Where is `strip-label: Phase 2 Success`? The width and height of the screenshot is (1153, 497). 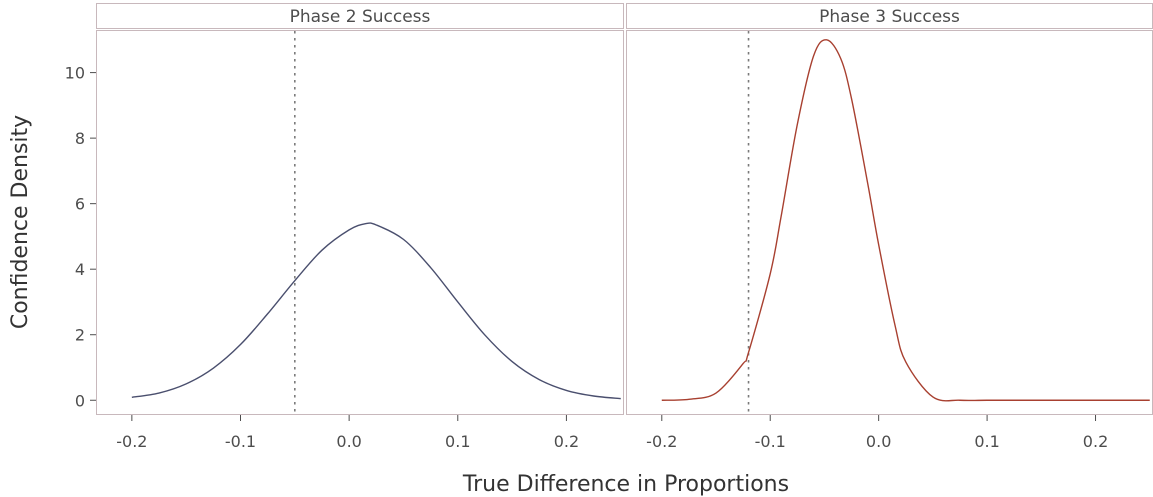 strip-label: Phase 2 Success is located at coordinates (360, 17).